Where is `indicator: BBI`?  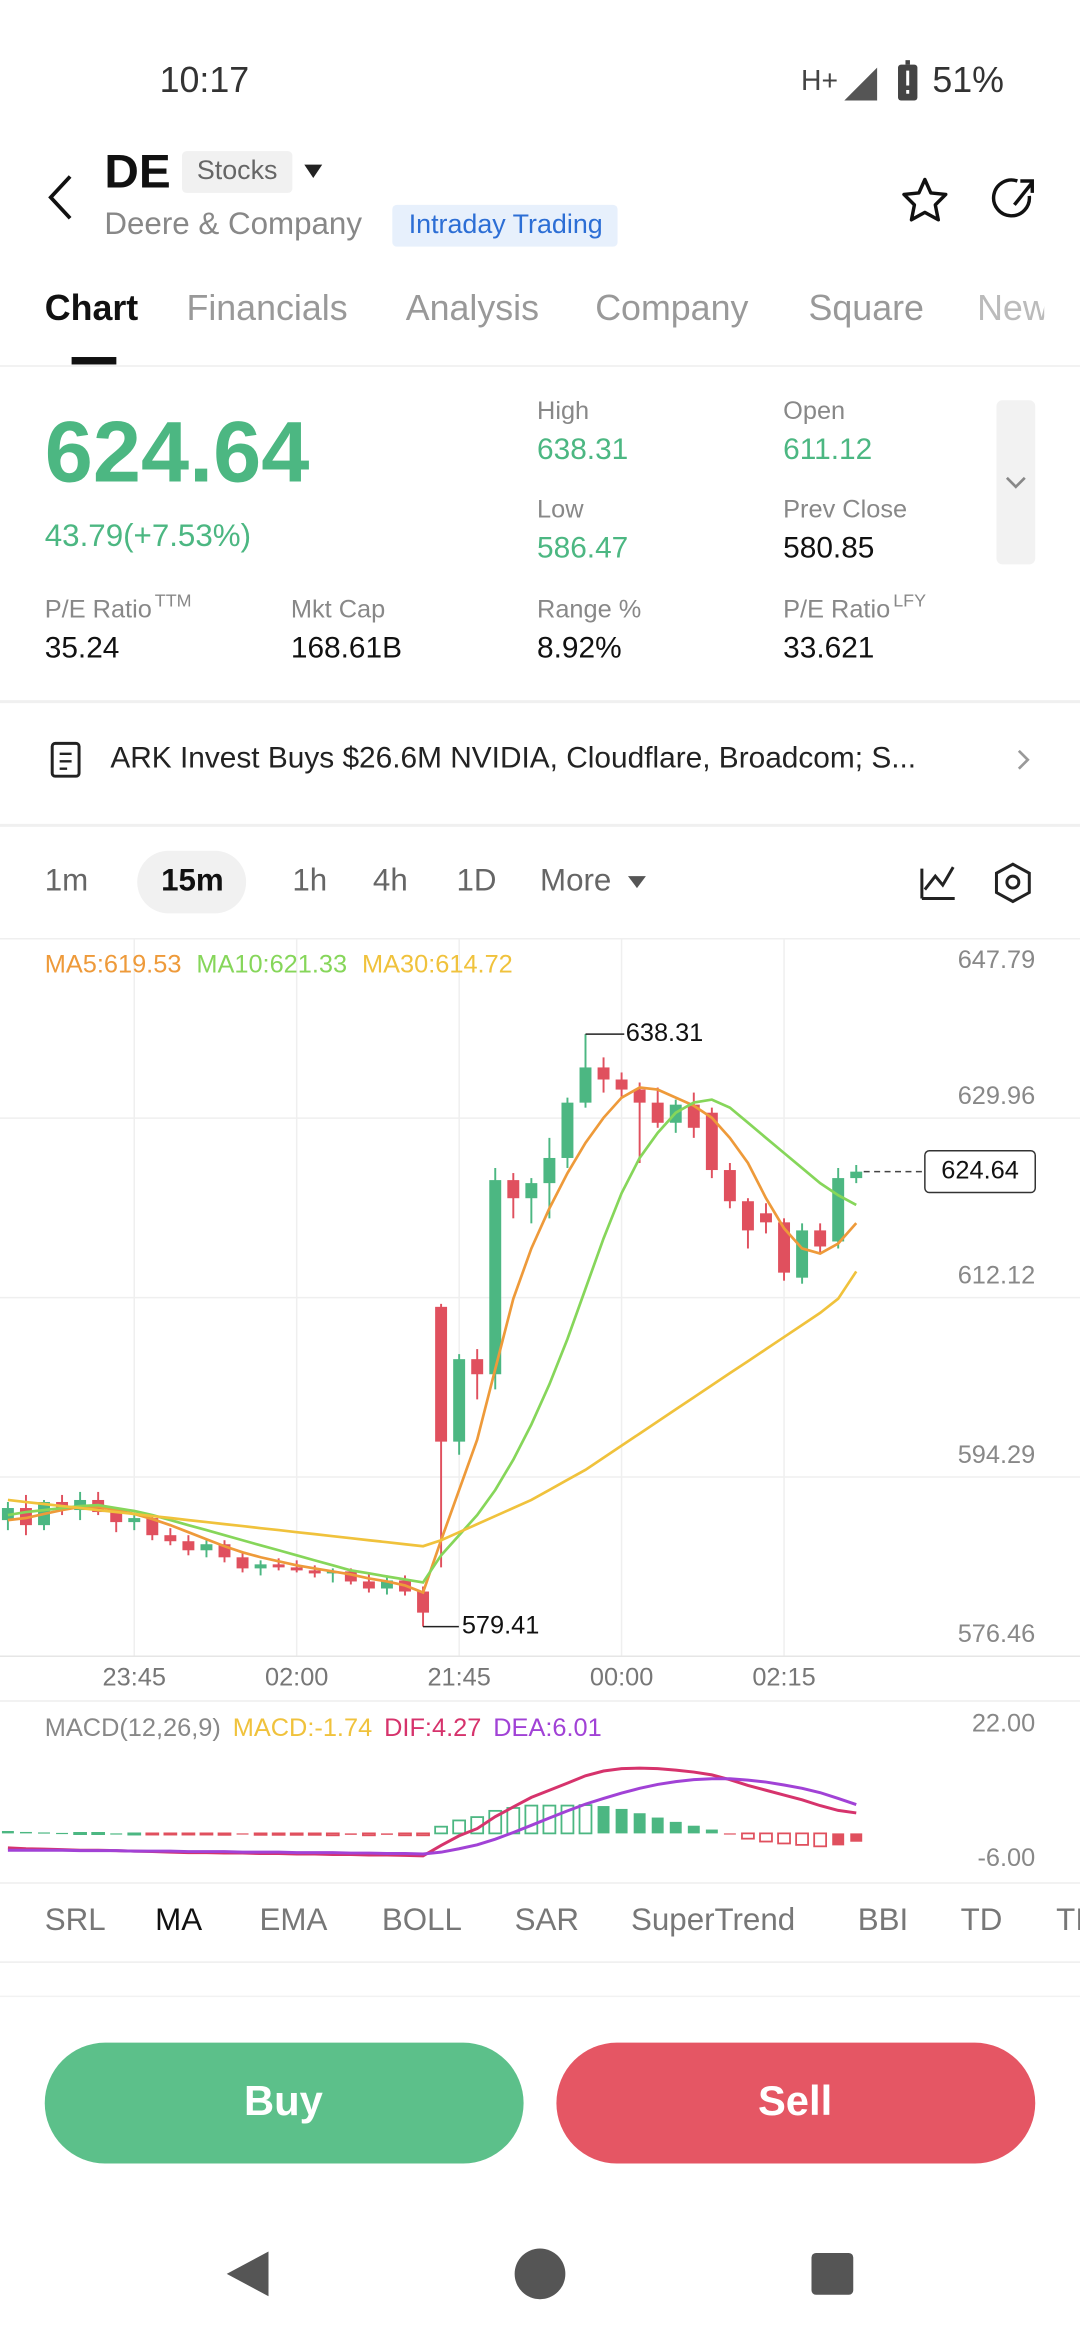 indicator: BBI is located at coordinates (883, 1919).